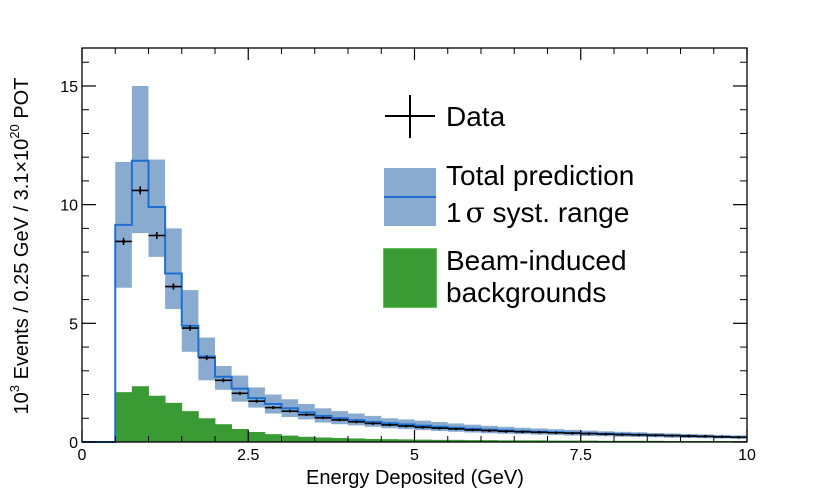  Describe the element at coordinates (69, 206) in the screenshot. I see `y-tick-label: 10` at that location.